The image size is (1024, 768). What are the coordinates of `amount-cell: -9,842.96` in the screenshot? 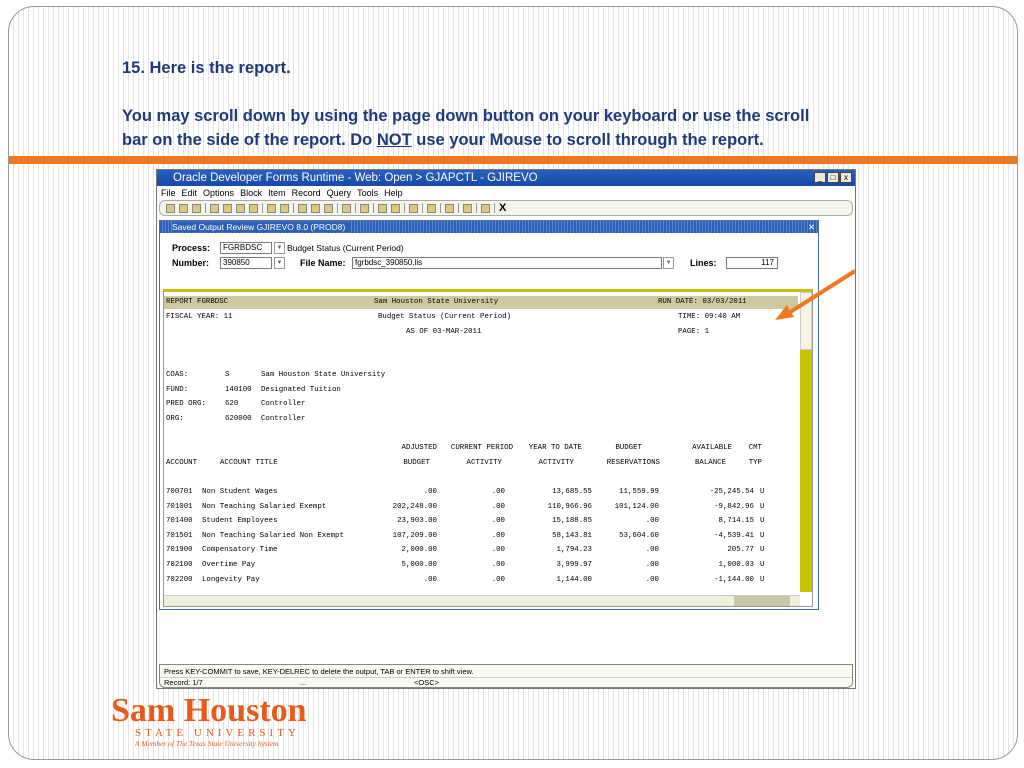 It's located at (734, 506).